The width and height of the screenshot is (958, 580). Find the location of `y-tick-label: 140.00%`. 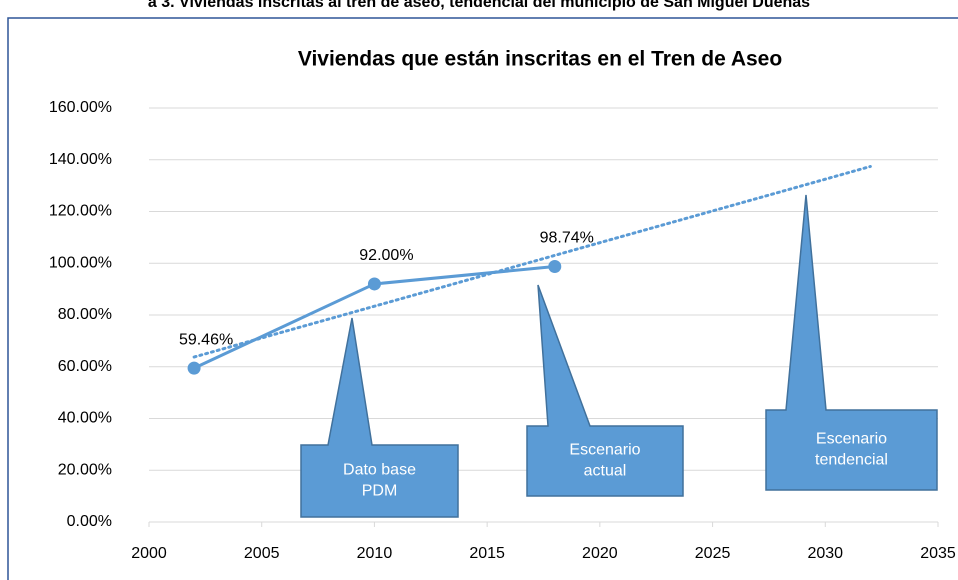

y-tick-label: 140.00% is located at coordinates (80, 159).